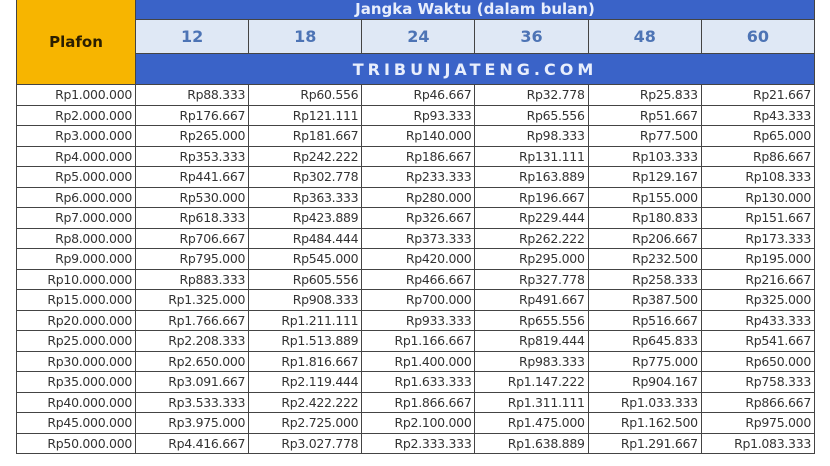 The height and width of the screenshot is (466, 830). Describe the element at coordinates (758, 177) in the screenshot. I see `installment-cell: Rp108.333` at that location.